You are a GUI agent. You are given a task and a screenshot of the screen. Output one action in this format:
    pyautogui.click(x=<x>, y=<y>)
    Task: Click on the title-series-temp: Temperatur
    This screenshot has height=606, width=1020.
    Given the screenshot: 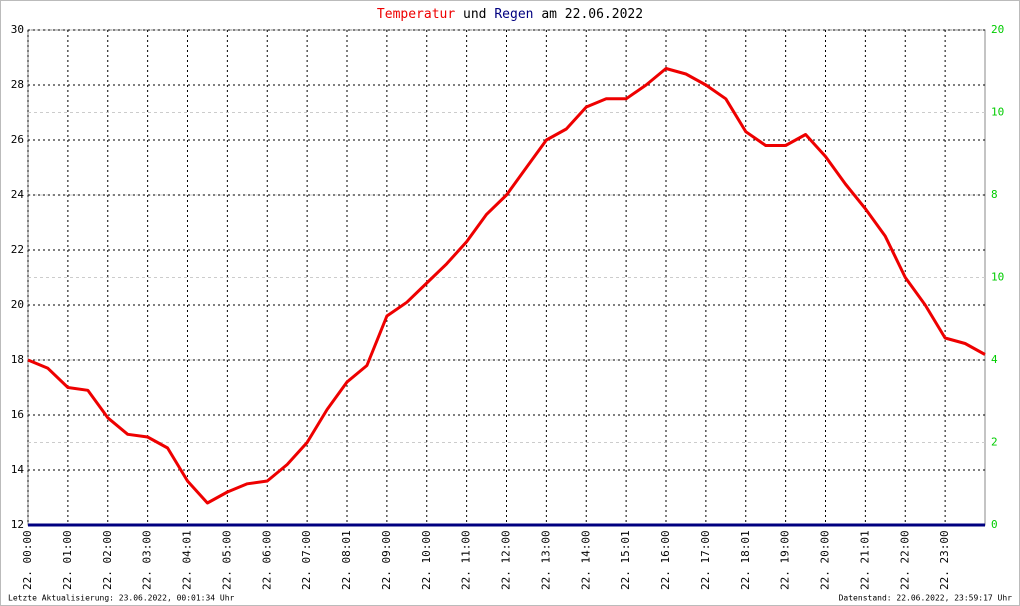 What is the action you would take?
    pyautogui.click(x=416, y=14)
    